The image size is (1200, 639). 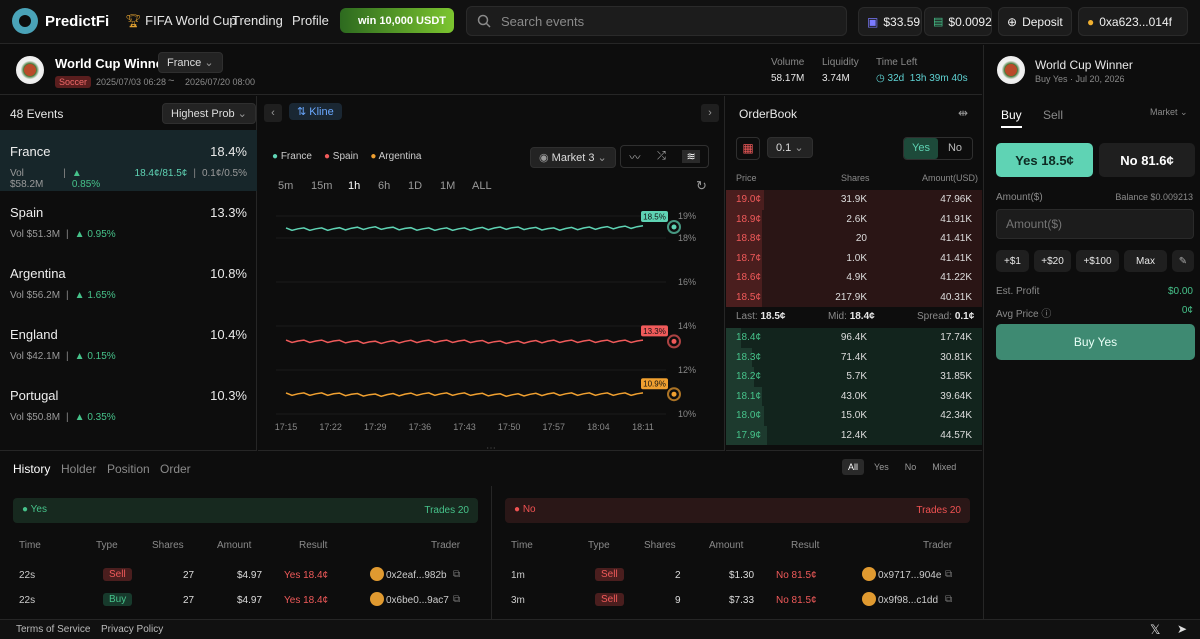 What do you see at coordinates (79, 469) in the screenshot?
I see `tab-holder: Holder` at bounding box center [79, 469].